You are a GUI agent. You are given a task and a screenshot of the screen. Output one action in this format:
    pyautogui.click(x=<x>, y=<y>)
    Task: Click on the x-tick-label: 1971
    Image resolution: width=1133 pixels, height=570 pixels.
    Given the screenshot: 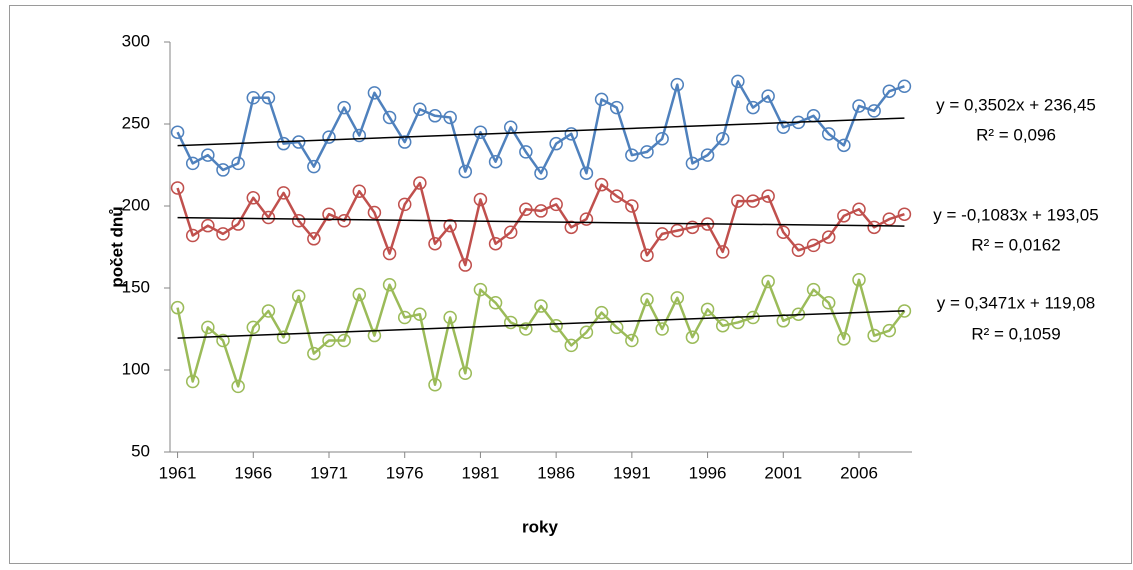 What is the action you would take?
    pyautogui.click(x=329, y=472)
    